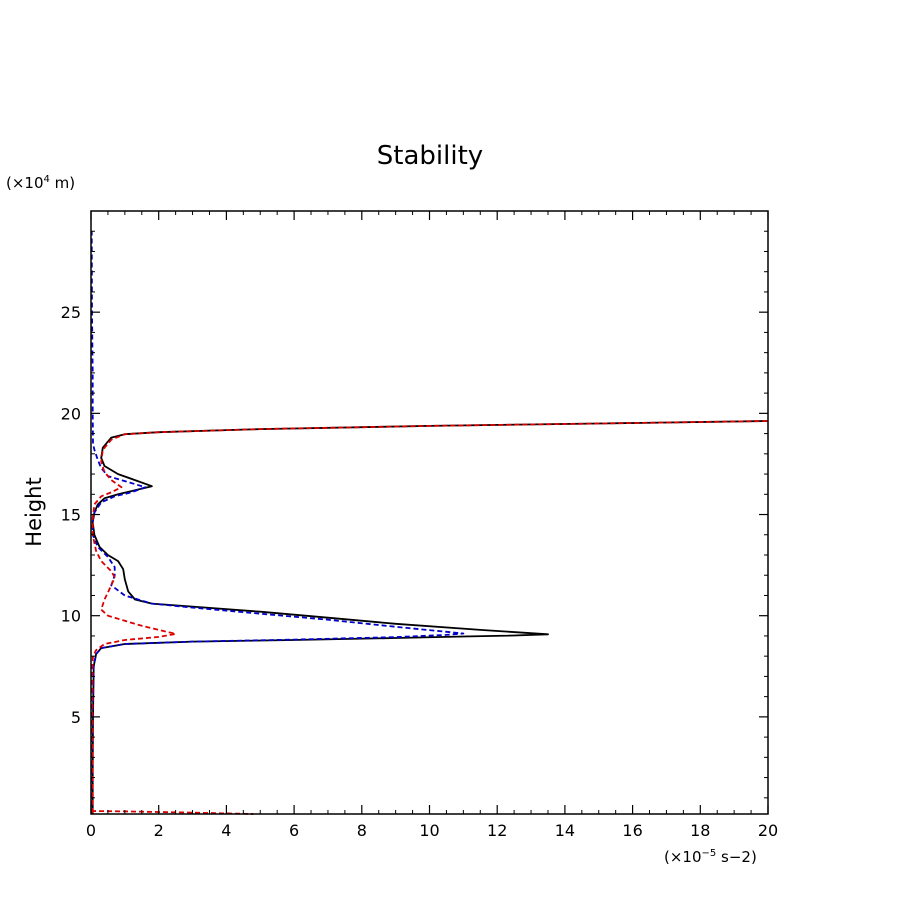 Image resolution: width=904 pixels, height=904 pixels. What do you see at coordinates (71, 616) in the screenshot?
I see `y-tick-label: 10` at bounding box center [71, 616].